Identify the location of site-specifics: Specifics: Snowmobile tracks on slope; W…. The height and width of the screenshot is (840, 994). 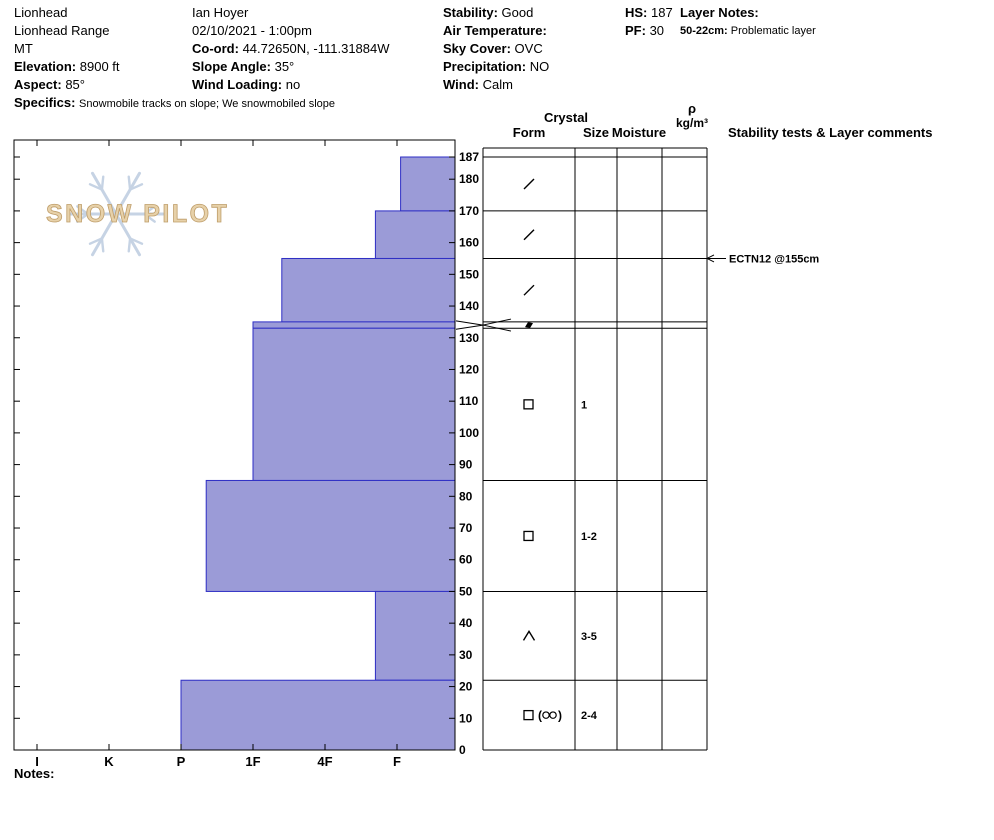
(174, 103).